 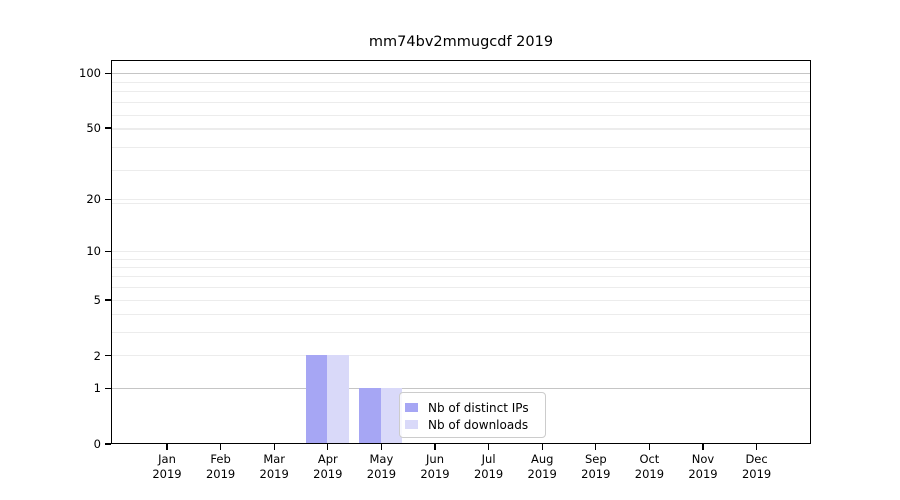 I want to click on y-tick-label: 2, so click(x=97, y=355).